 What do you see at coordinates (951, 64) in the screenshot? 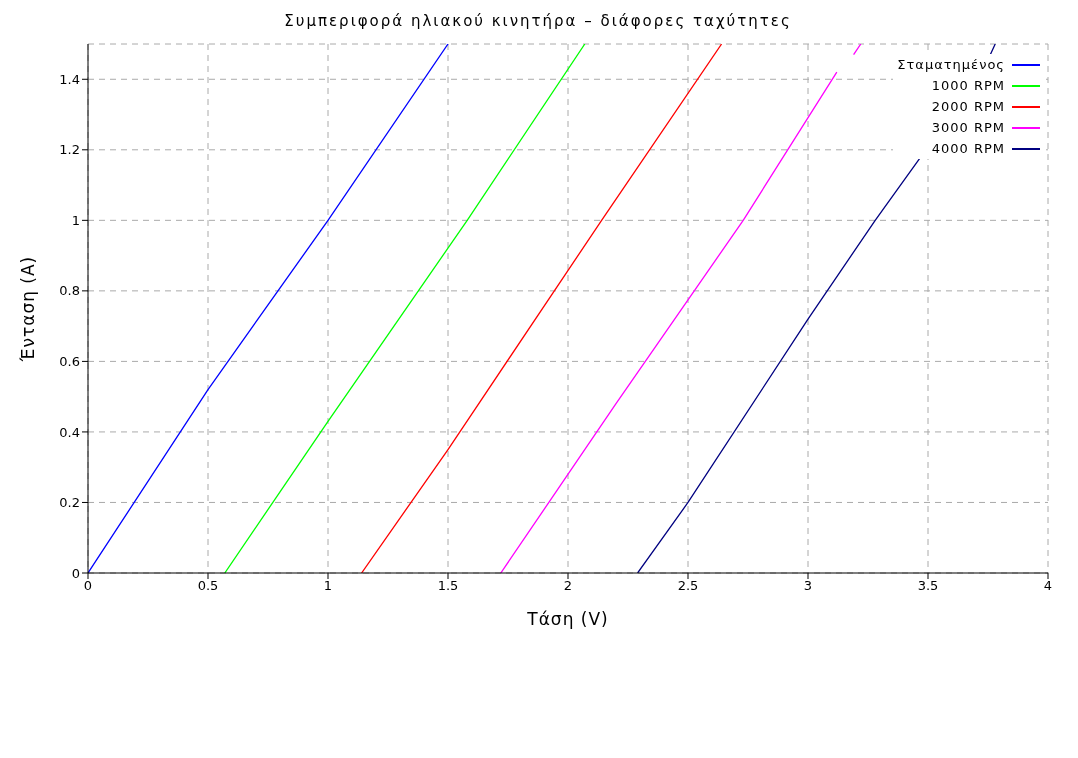
I see `legend-label: Σταματημένος` at bounding box center [951, 64].